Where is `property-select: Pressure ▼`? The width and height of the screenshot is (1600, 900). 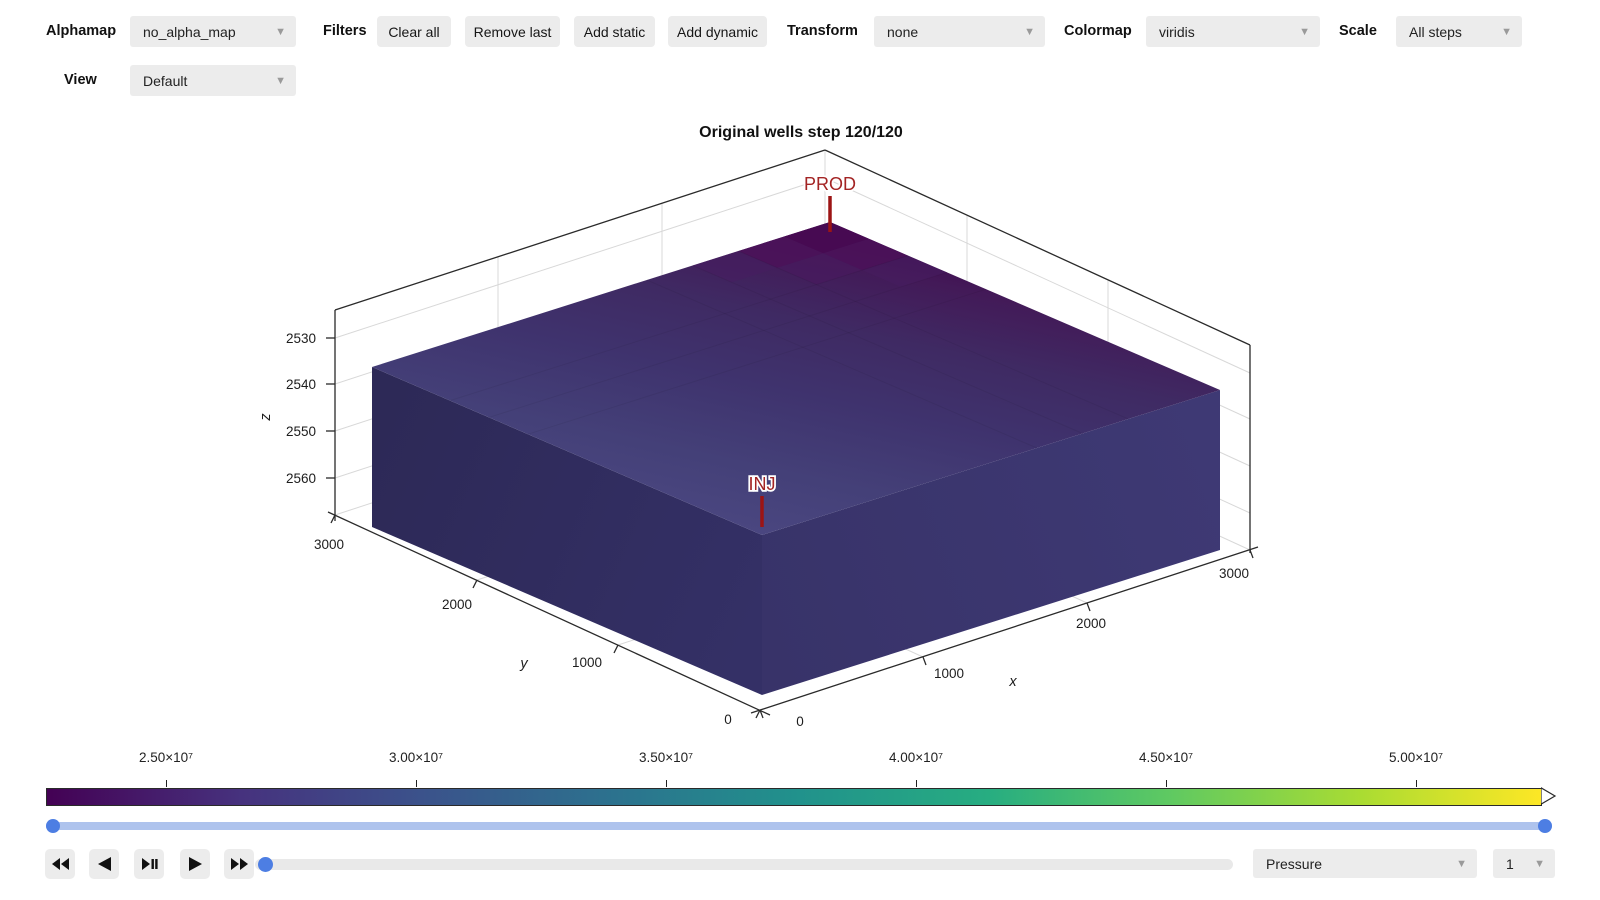 property-select: Pressure ▼ is located at coordinates (1365, 863).